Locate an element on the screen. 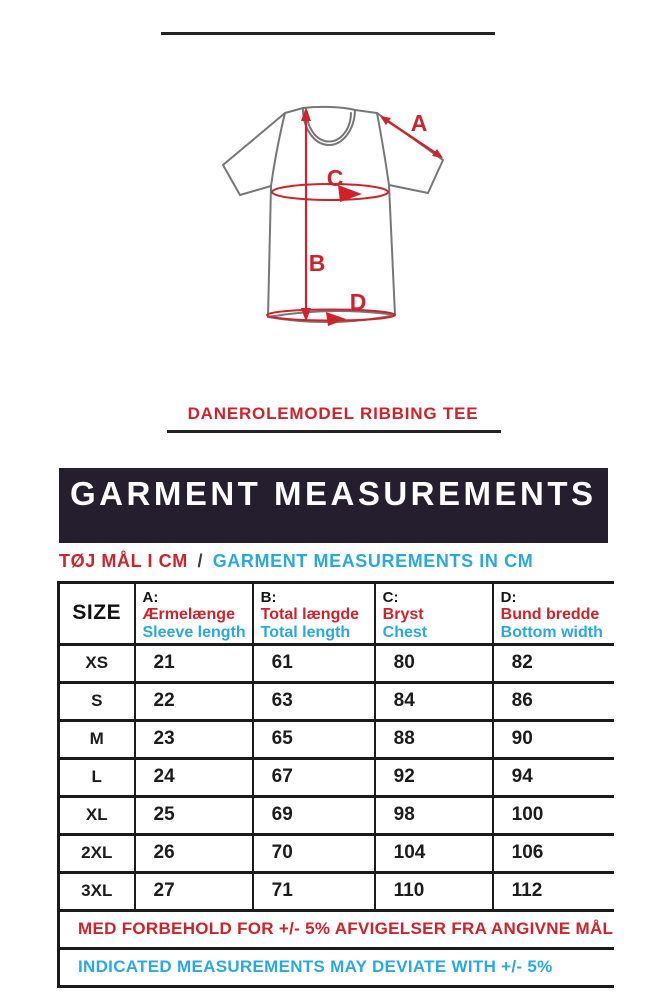  column-name-english: Total length is located at coordinates (305, 633).